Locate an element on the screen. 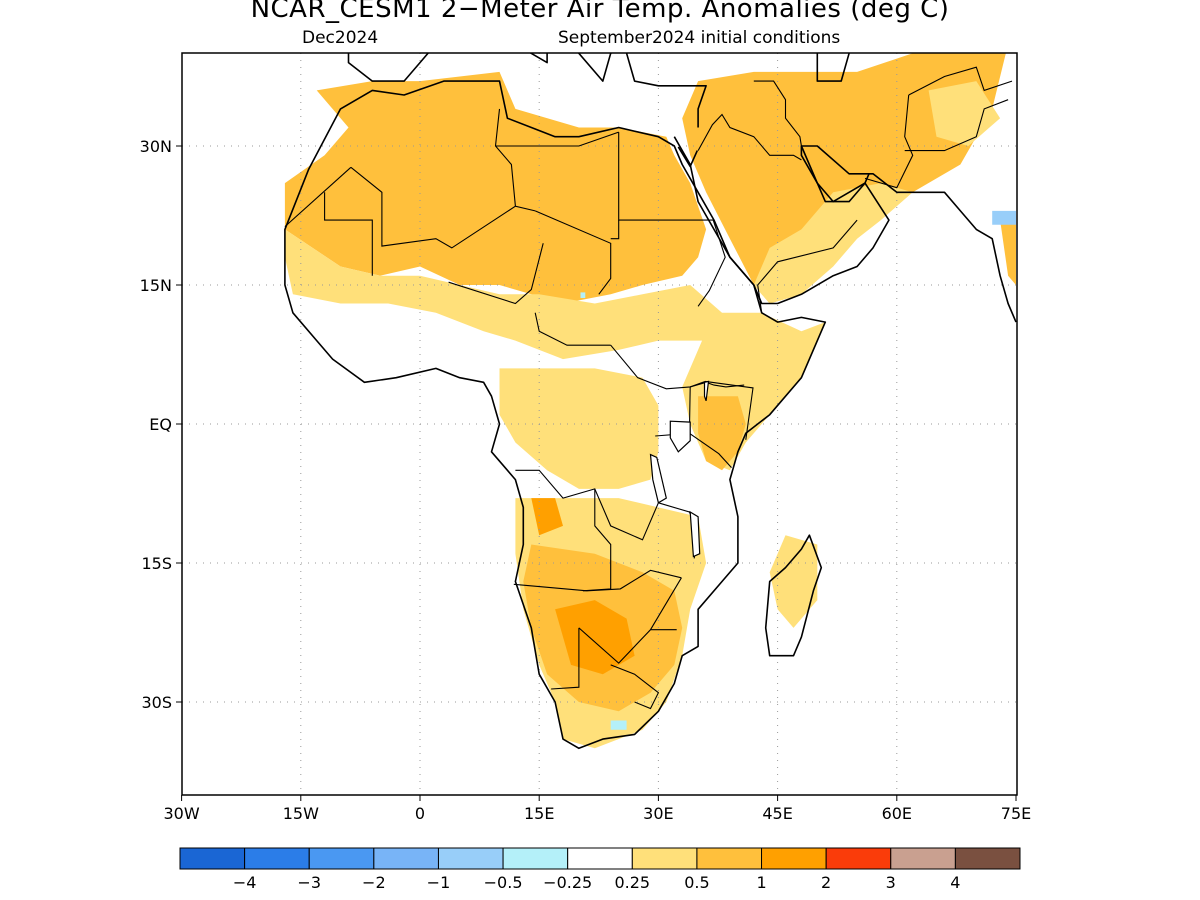 The image size is (1200, 900). anomaly-cool-south-africa is located at coordinates (618, 725).